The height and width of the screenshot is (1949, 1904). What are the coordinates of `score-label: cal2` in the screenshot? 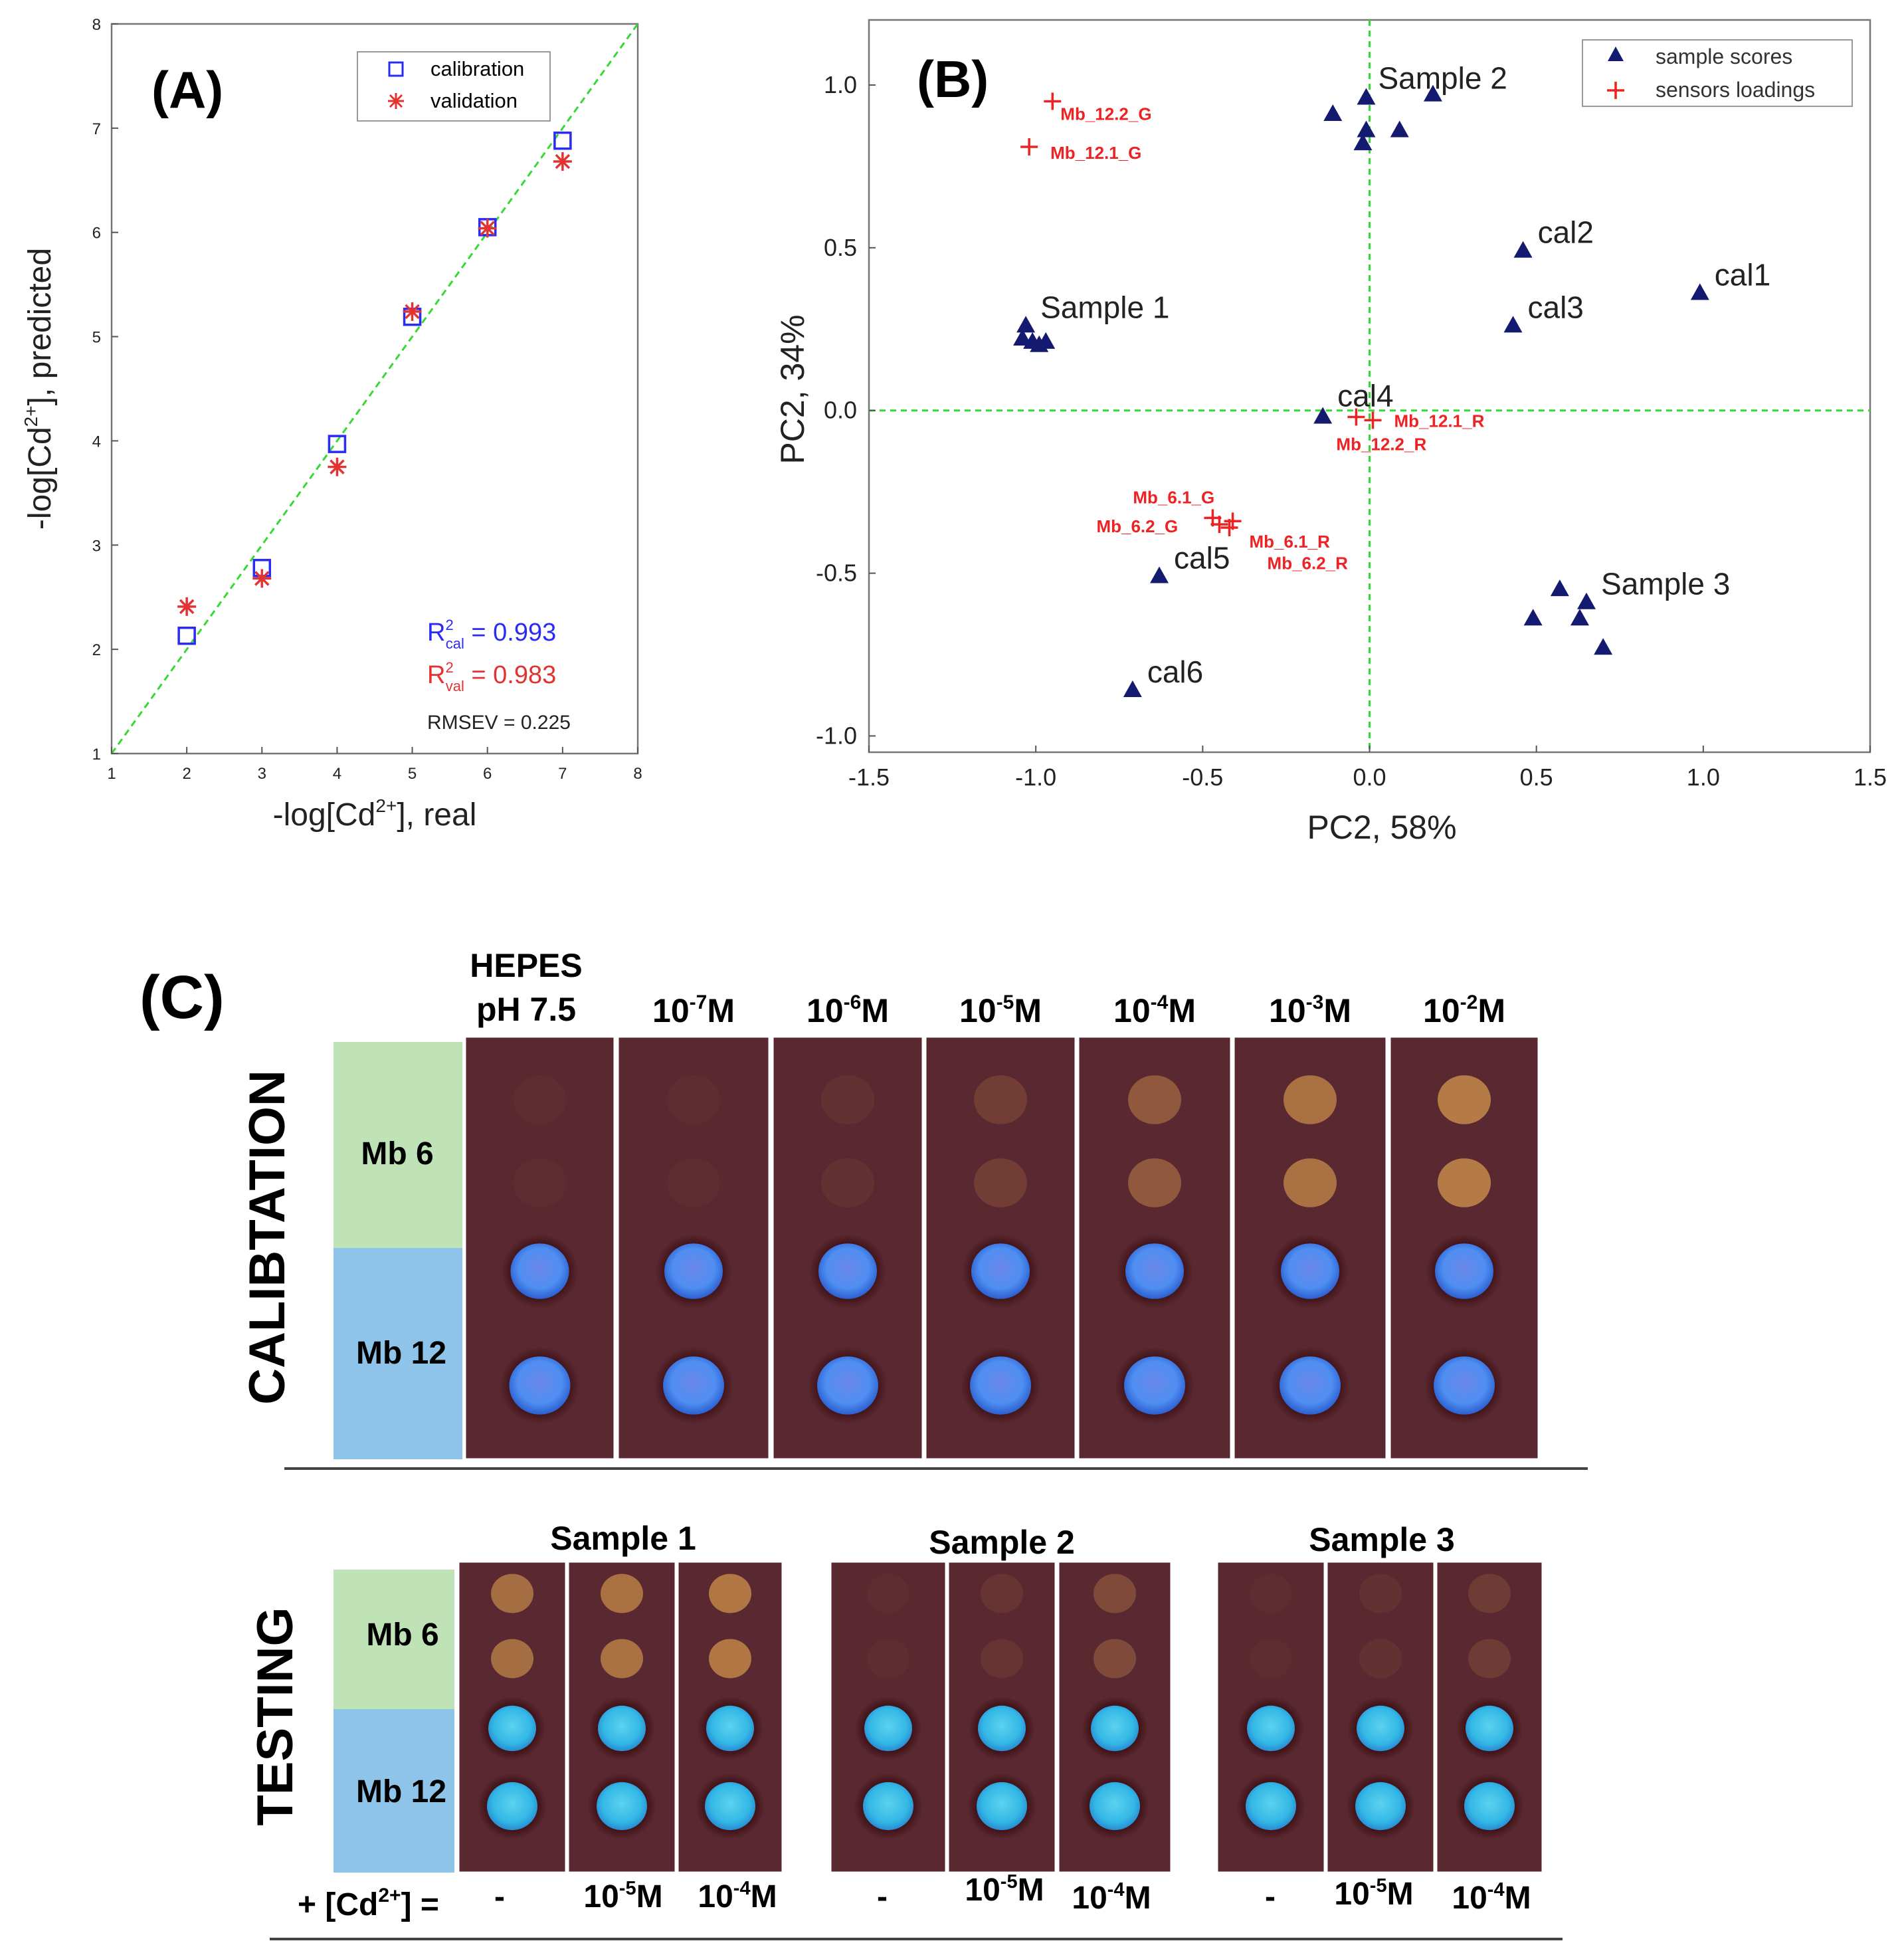 It's located at (1566, 232).